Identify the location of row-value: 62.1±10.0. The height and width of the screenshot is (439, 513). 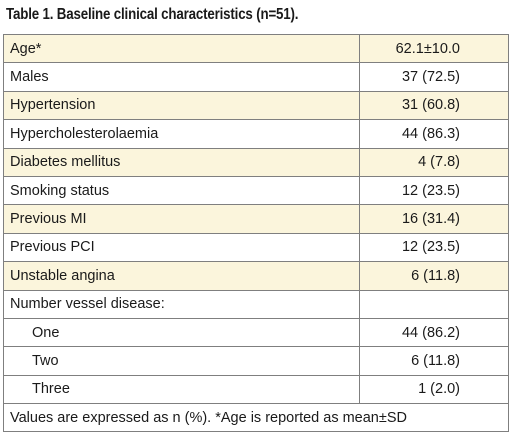
(434, 48).